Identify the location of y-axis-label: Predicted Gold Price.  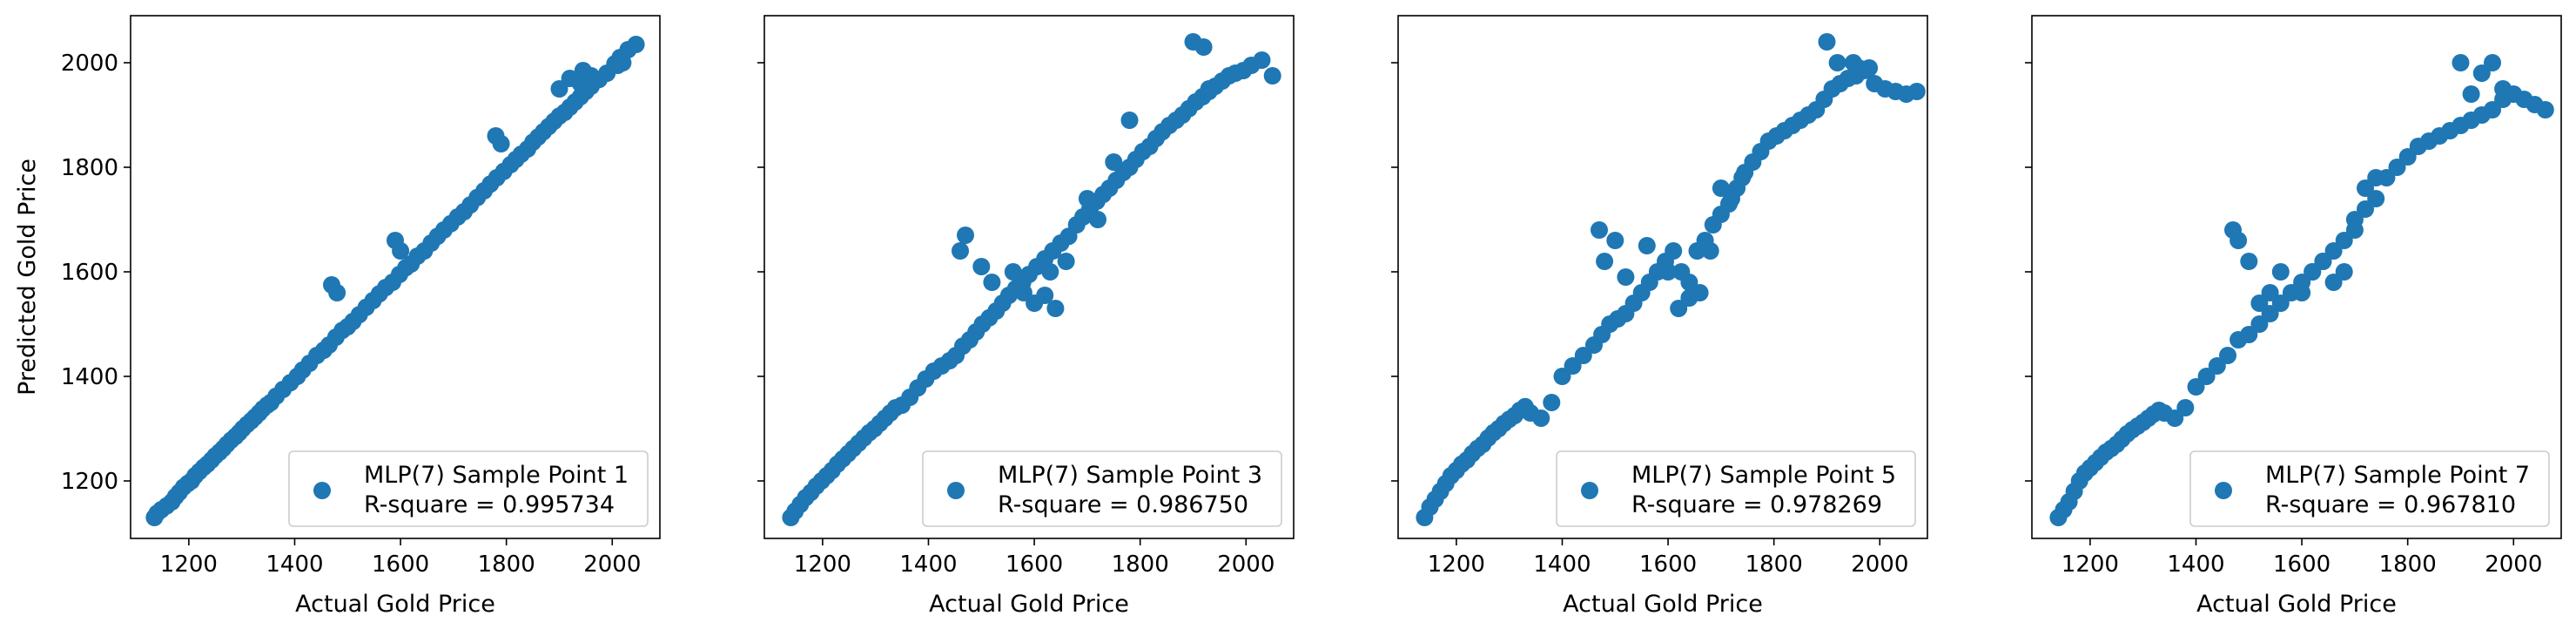
(27, 277).